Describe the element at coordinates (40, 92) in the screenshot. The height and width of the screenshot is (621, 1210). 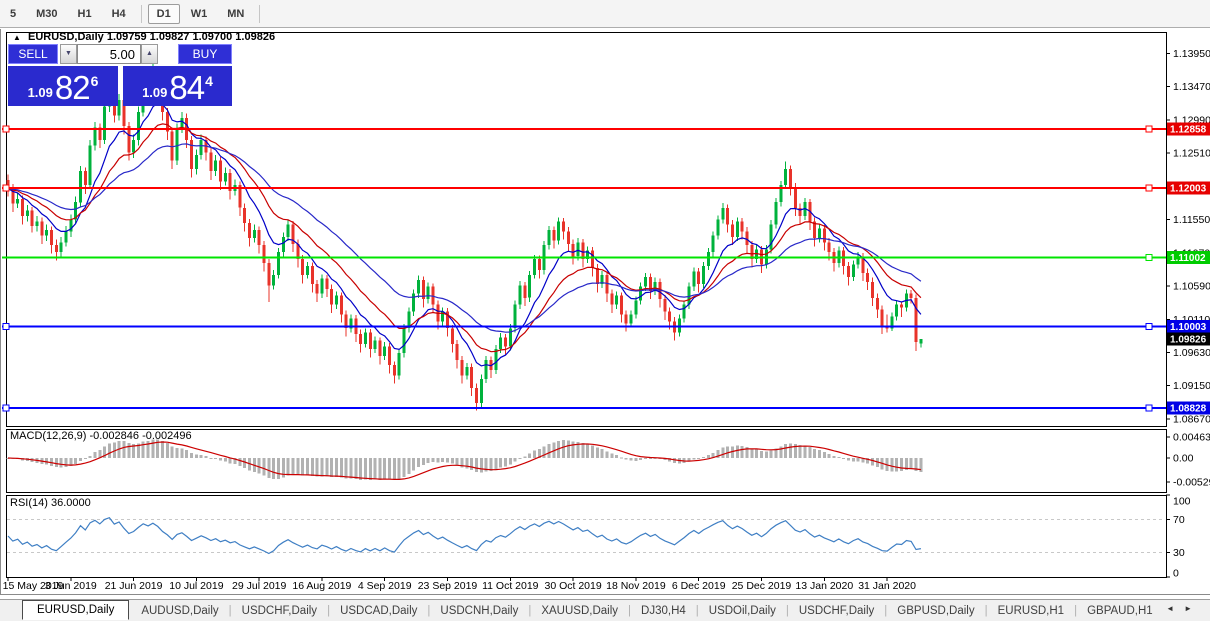
I see `sell-price-prefix: 1.09` at that location.